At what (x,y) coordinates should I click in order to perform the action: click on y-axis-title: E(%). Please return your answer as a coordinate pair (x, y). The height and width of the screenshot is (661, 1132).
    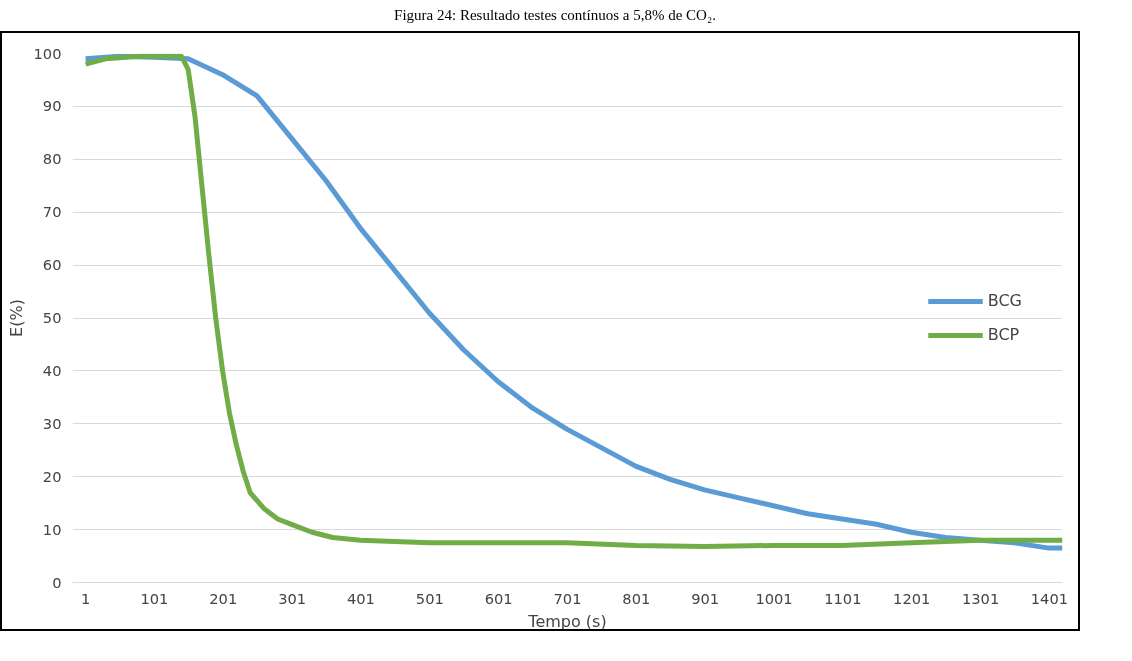
    Looking at the image, I should click on (16, 318).